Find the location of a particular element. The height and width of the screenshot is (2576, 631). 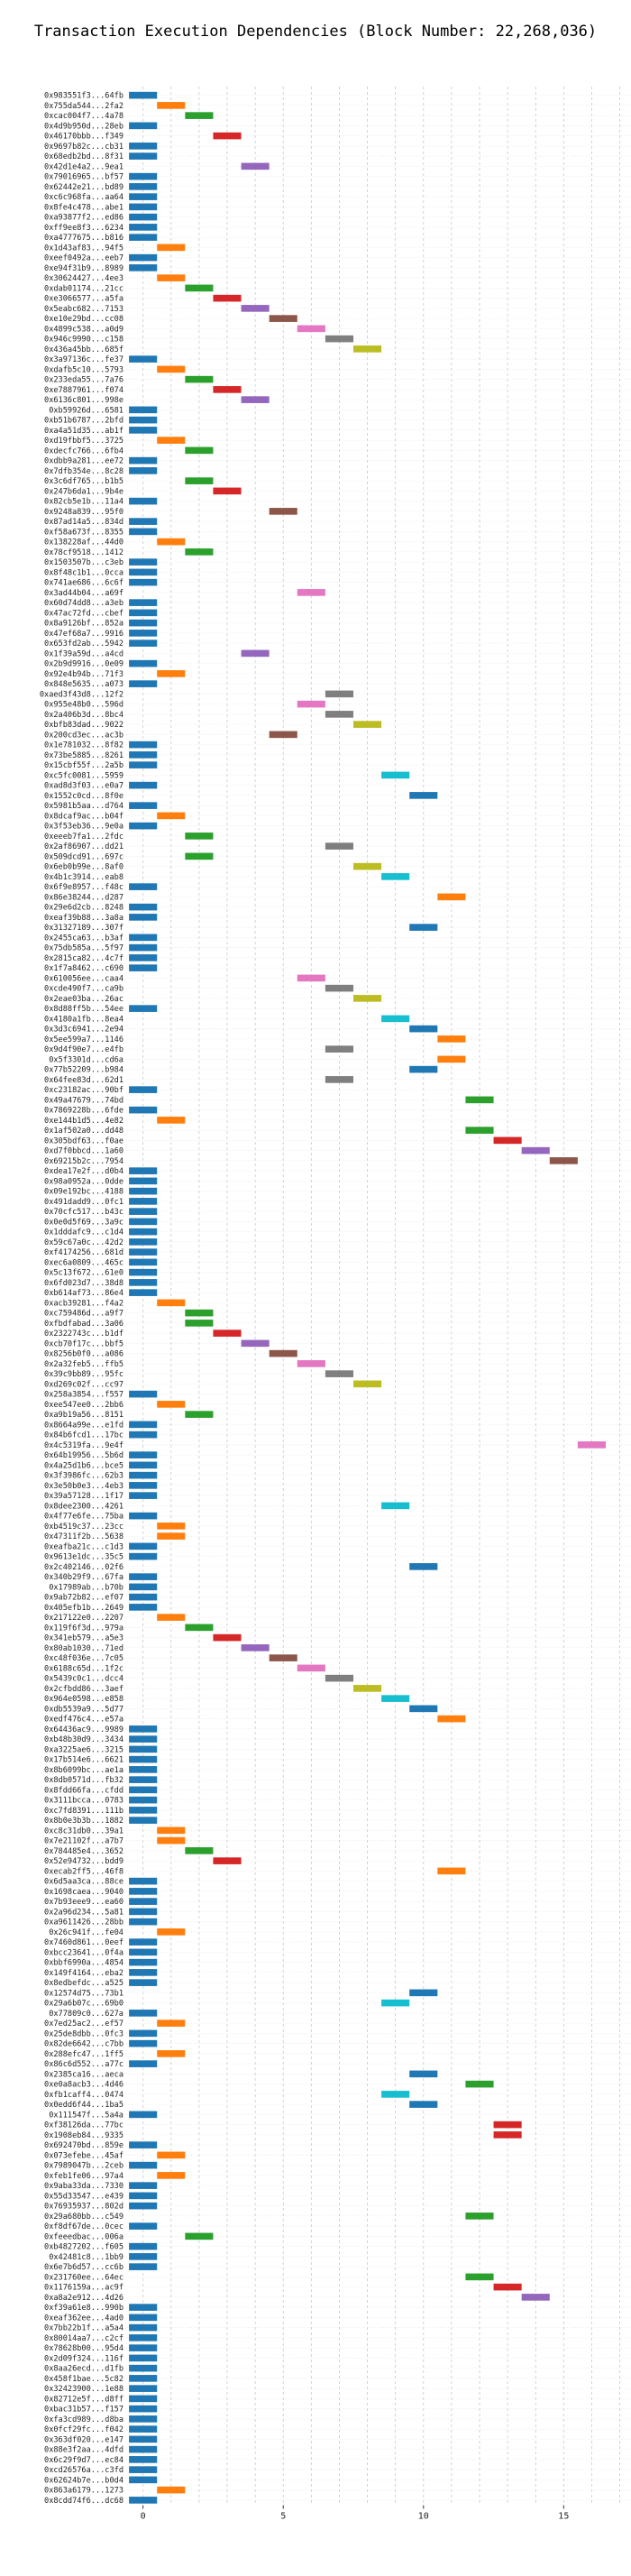

transaction-label: 0x8f48c1b1...0cca is located at coordinates (83, 572).